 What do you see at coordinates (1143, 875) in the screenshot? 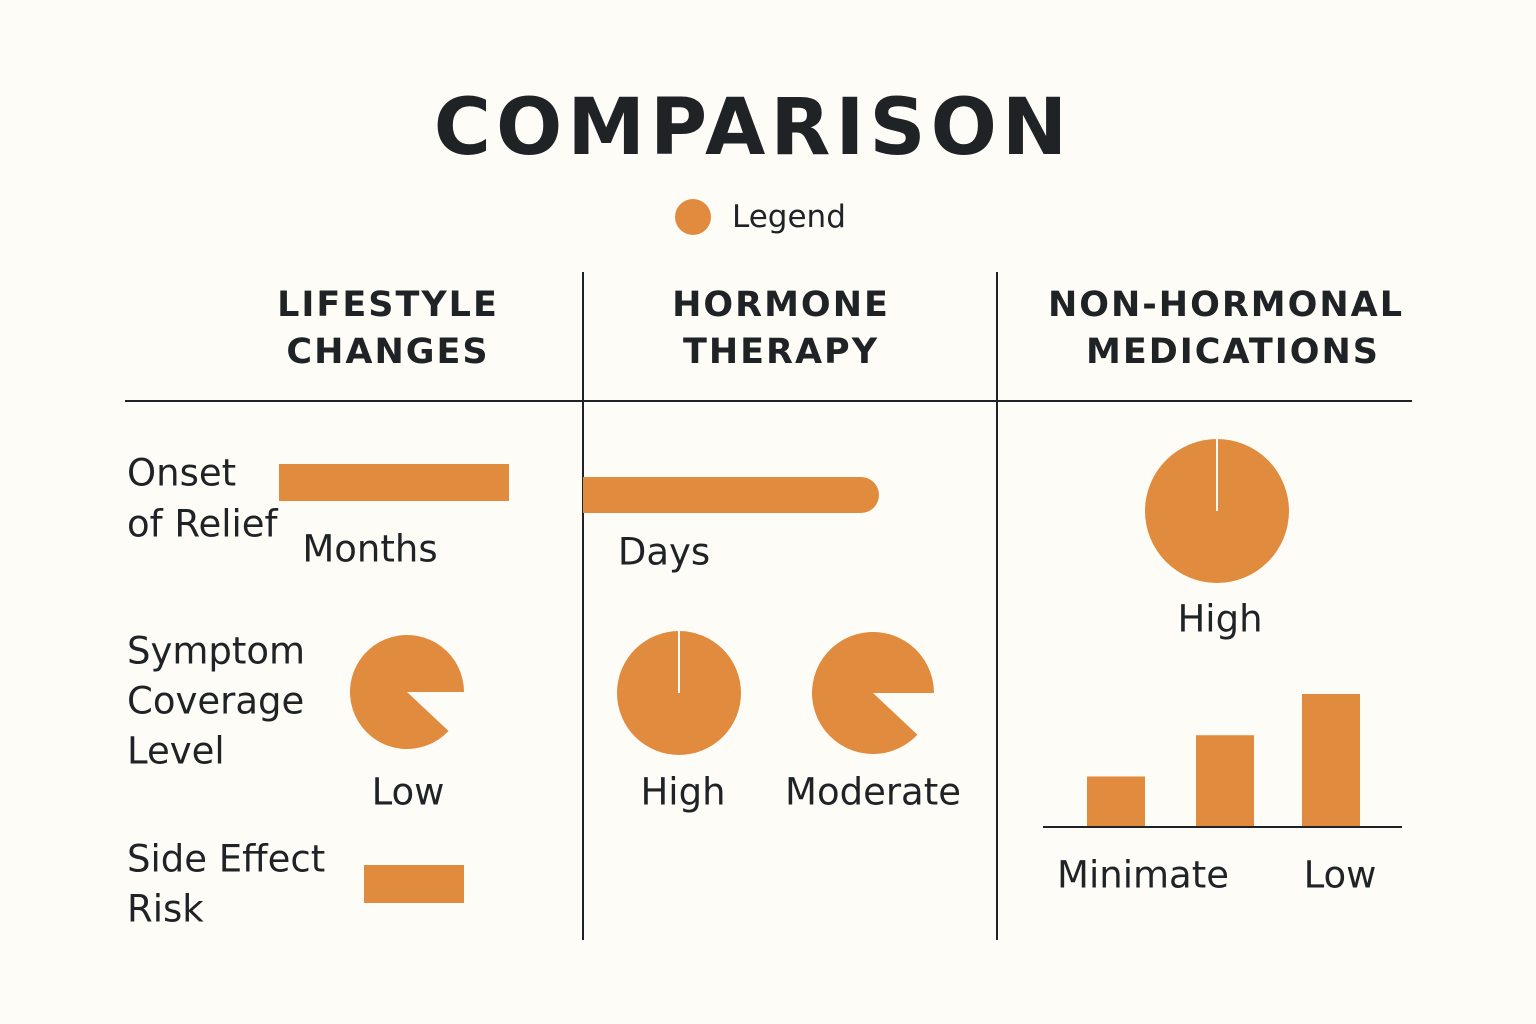
I see `nonhormonal-side-effect-label: Minimate` at bounding box center [1143, 875].